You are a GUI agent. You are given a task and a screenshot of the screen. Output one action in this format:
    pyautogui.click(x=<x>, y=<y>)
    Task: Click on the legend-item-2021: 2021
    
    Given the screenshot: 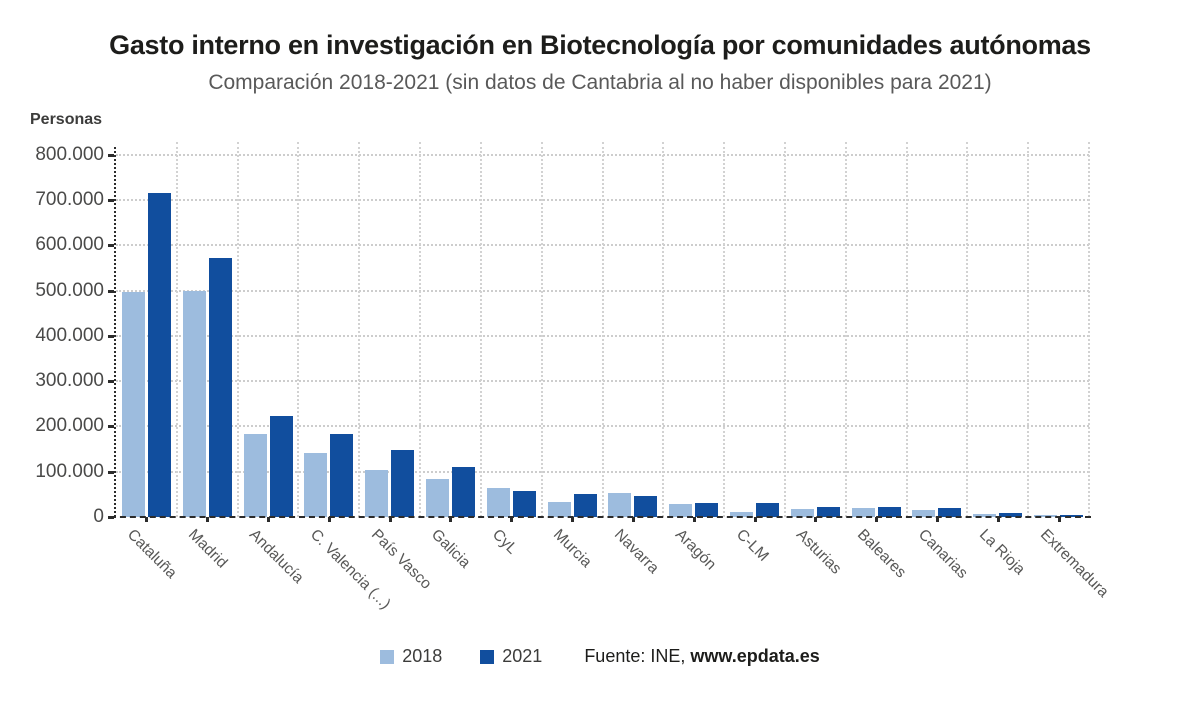 What is the action you would take?
    pyautogui.click(x=511, y=656)
    